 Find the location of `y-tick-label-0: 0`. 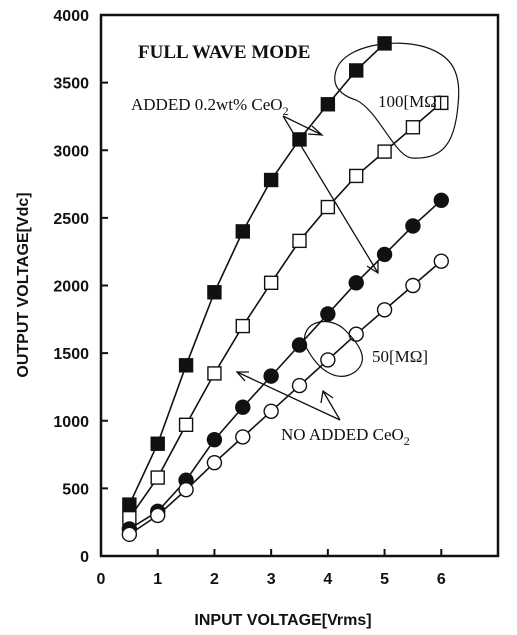

y-tick-label-0: 0 is located at coordinates (84, 557).